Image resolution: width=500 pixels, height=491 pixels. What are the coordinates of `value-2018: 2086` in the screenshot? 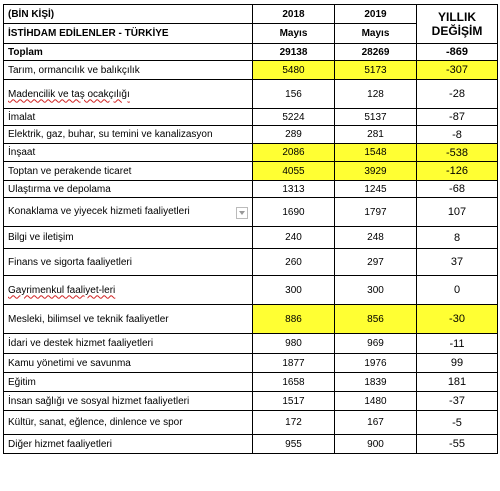 It's located at (293, 152).